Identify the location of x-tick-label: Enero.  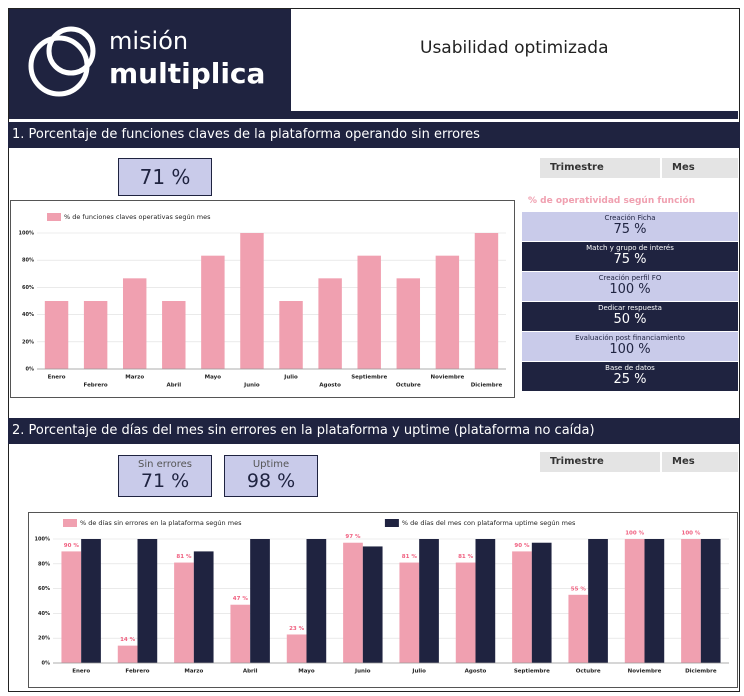
(81, 672).